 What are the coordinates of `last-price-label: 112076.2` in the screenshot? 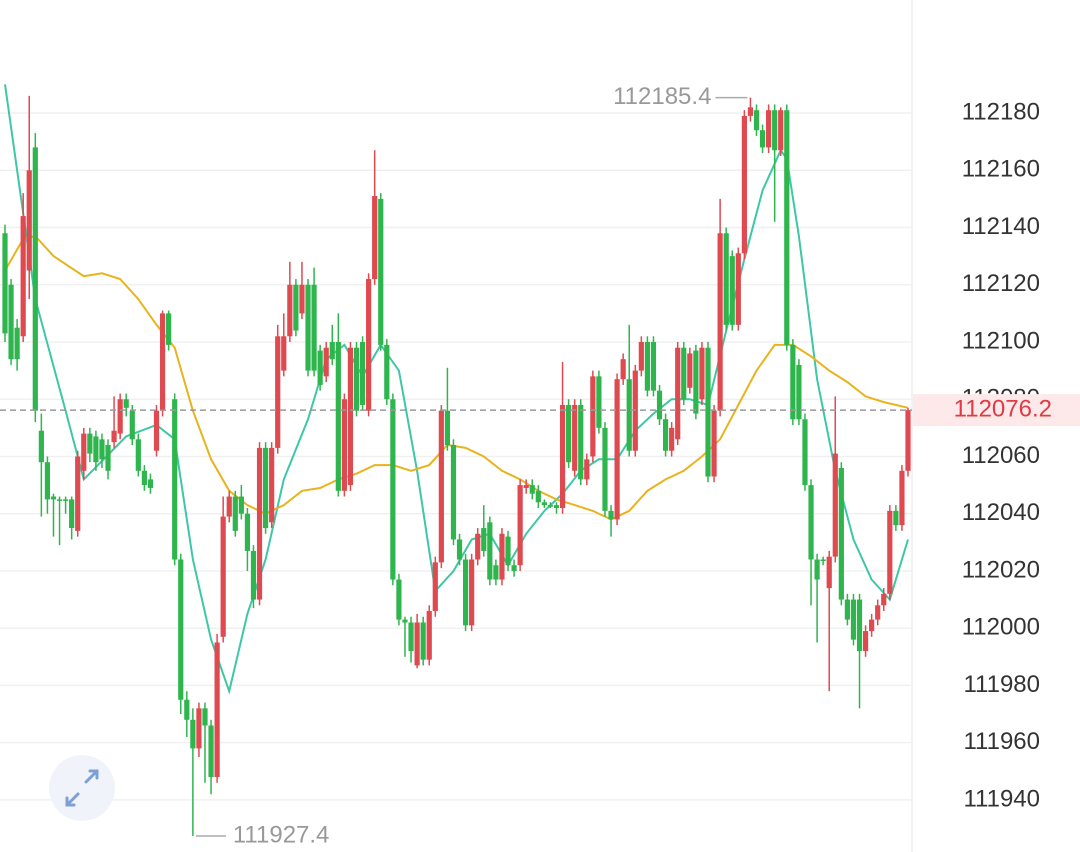 It's located at (1003, 408).